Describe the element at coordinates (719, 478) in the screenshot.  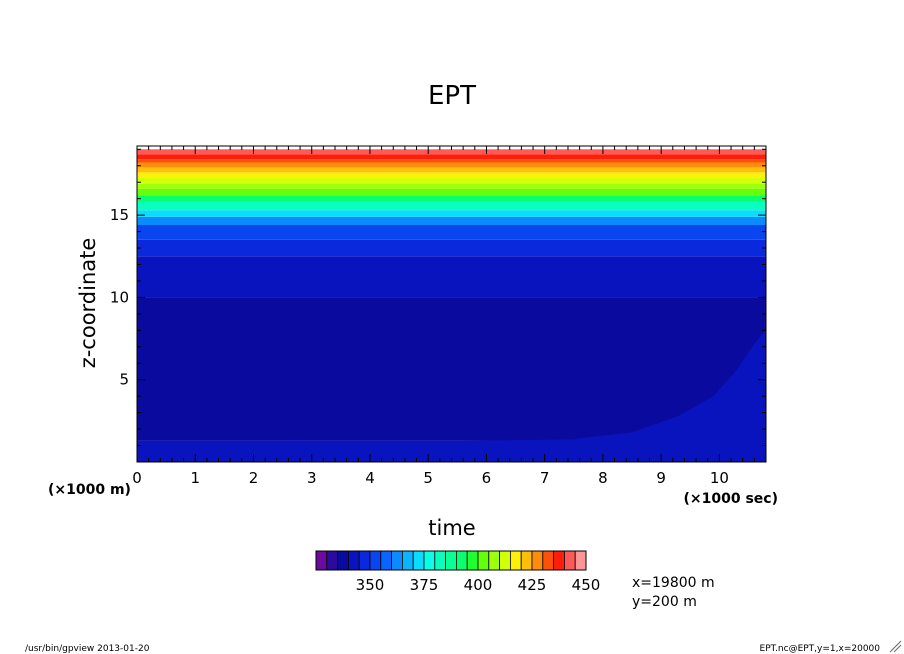
I see `x-tick-label: 10` at that location.